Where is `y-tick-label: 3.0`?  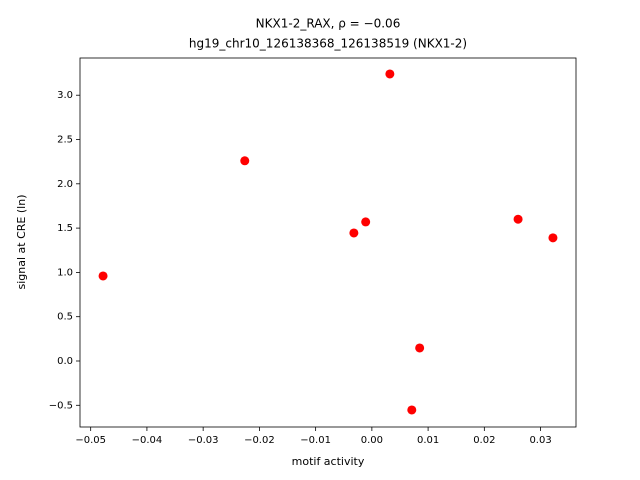 y-tick-label: 3.0 is located at coordinates (65, 95).